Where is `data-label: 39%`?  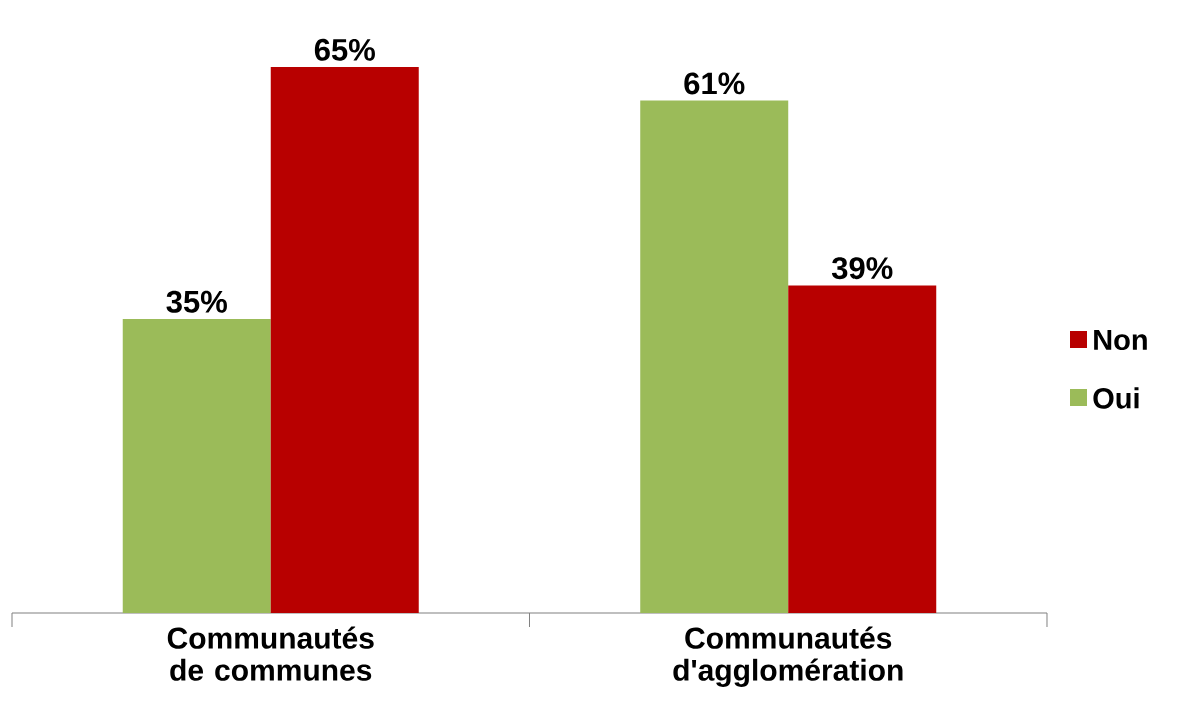
data-label: 39% is located at coordinates (862, 268).